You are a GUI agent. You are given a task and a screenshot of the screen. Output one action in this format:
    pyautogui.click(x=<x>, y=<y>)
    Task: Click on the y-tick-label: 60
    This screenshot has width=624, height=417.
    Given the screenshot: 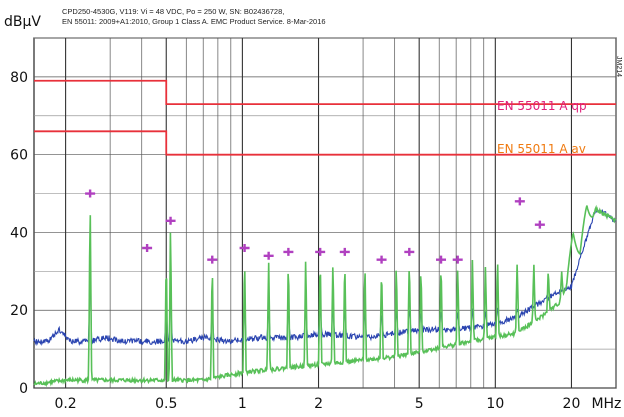 What is the action you would take?
    pyautogui.click(x=19, y=156)
    